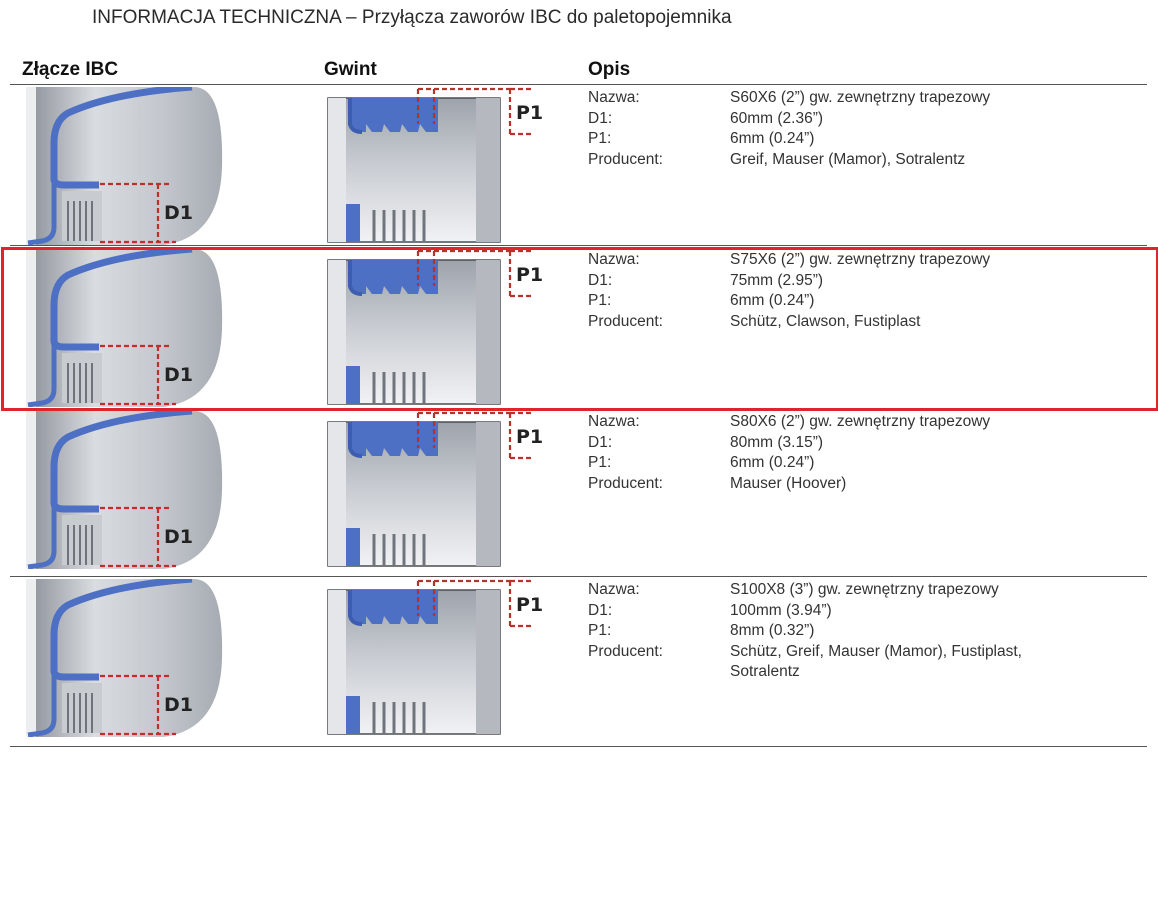 Image resolution: width=1158 pixels, height=916 pixels. Describe the element at coordinates (777, 442) in the screenshot. I see `spec-d1-value: 80mm (3.15”)` at that location.